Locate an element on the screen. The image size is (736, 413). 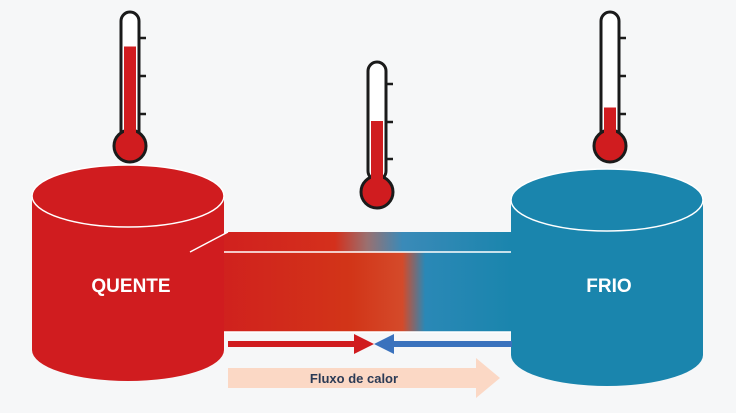
cold-reservoir-top is located at coordinates (607, 200).